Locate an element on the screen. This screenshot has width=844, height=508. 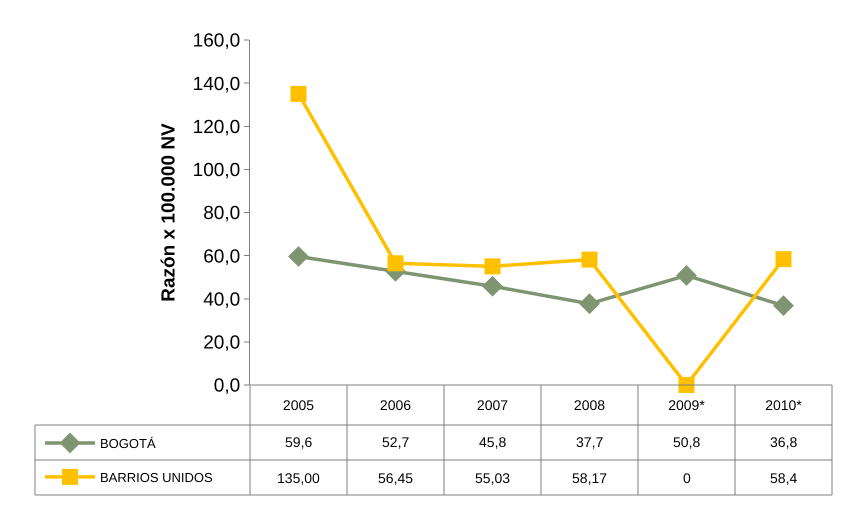
x-tick-label: 2008 is located at coordinates (590, 405).